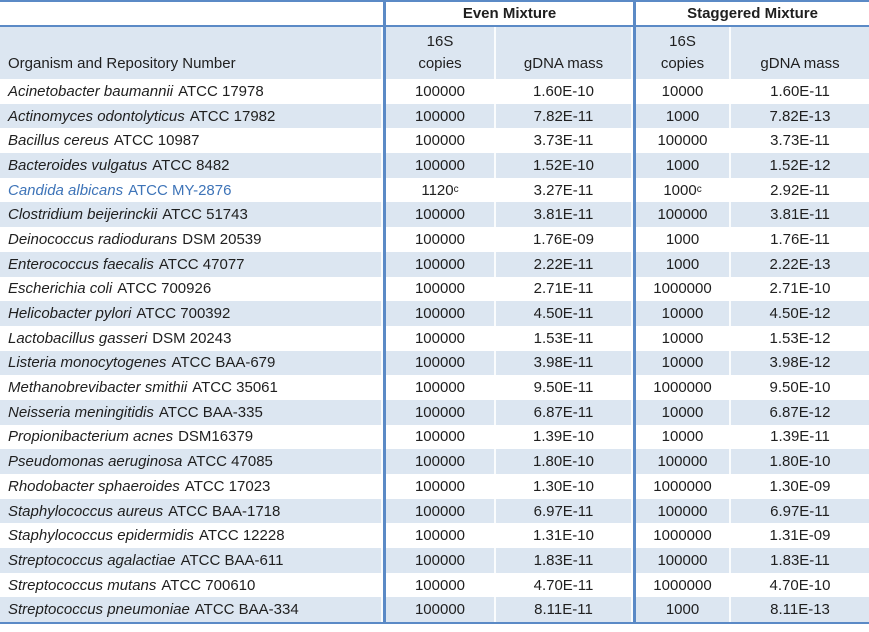  What do you see at coordinates (227, 486) in the screenshot?
I see `repository-number: ATCC 17023` at bounding box center [227, 486].